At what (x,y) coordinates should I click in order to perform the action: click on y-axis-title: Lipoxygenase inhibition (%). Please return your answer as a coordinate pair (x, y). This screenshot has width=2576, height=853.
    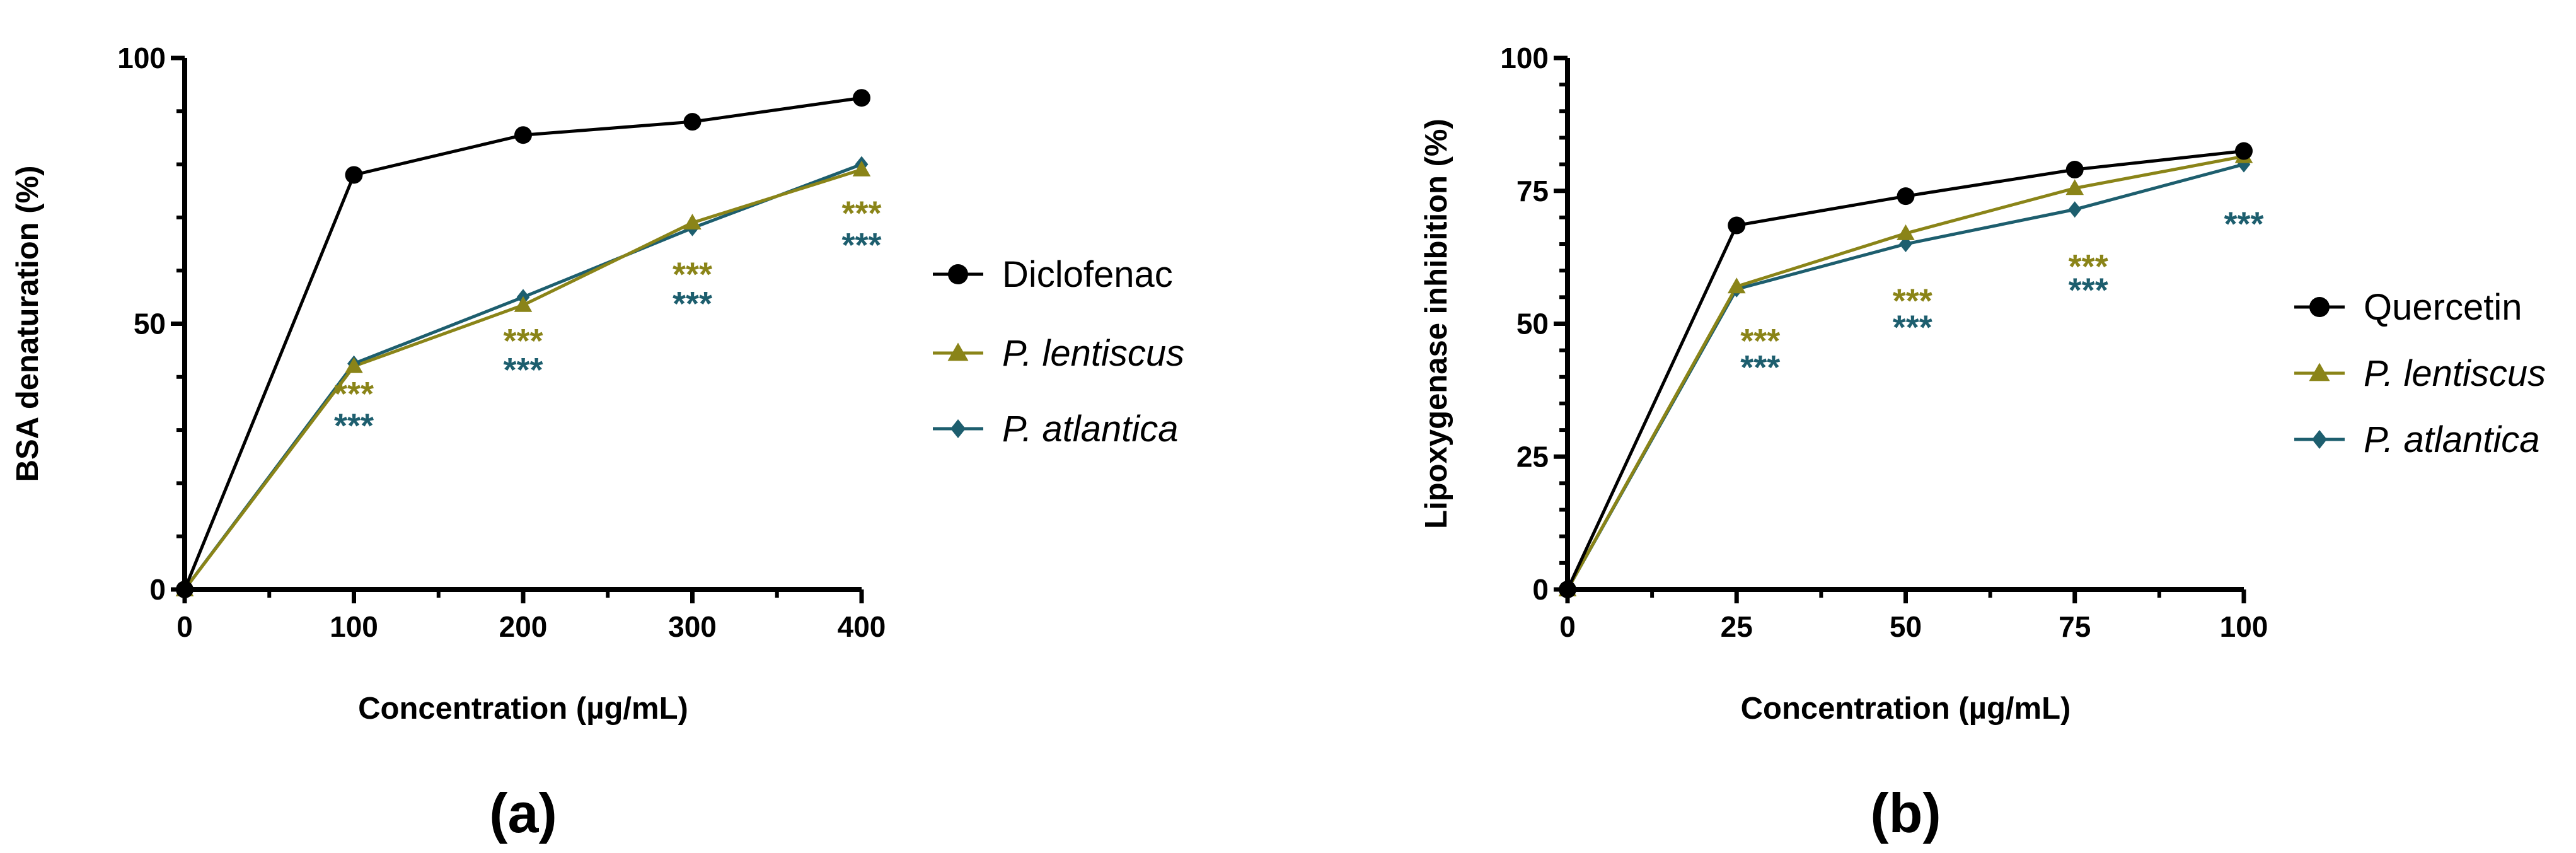
    Looking at the image, I should click on (1436, 324).